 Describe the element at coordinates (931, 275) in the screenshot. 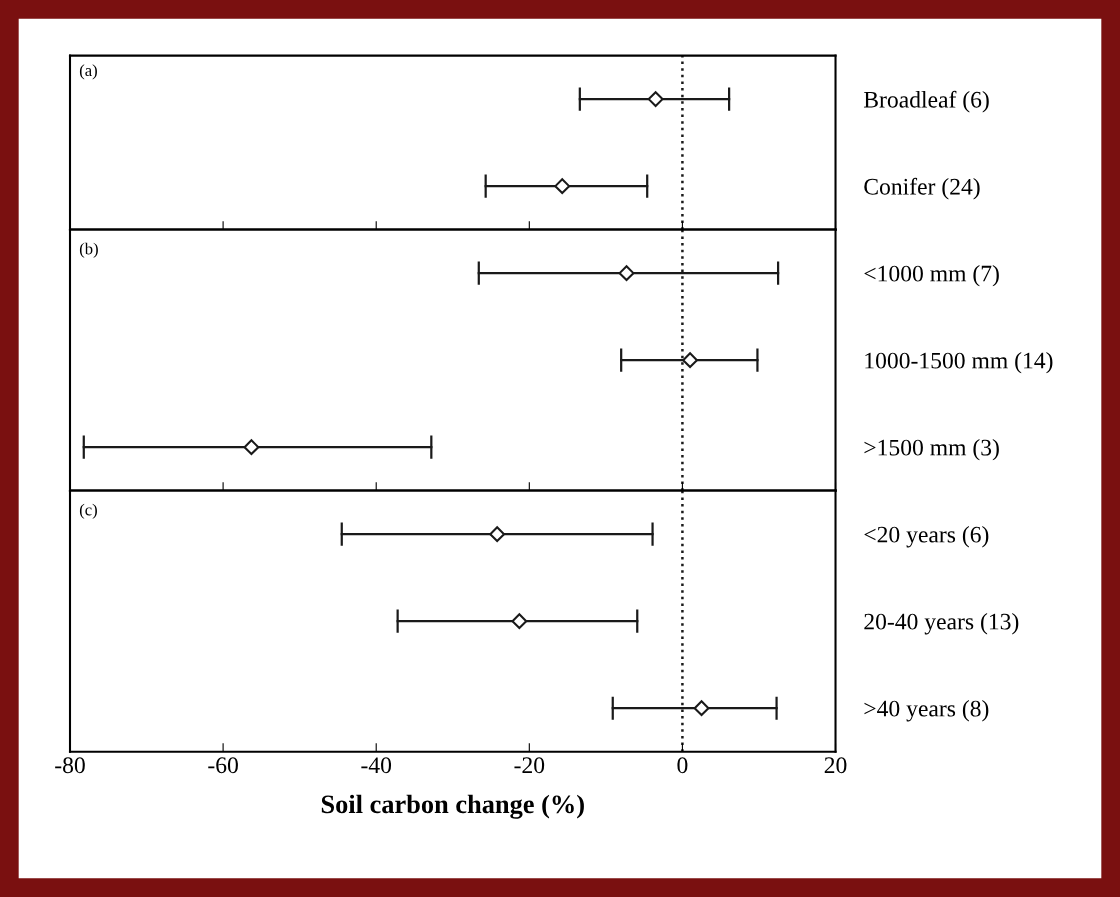

I see `y-tick-label: <1000 mm (7)` at that location.